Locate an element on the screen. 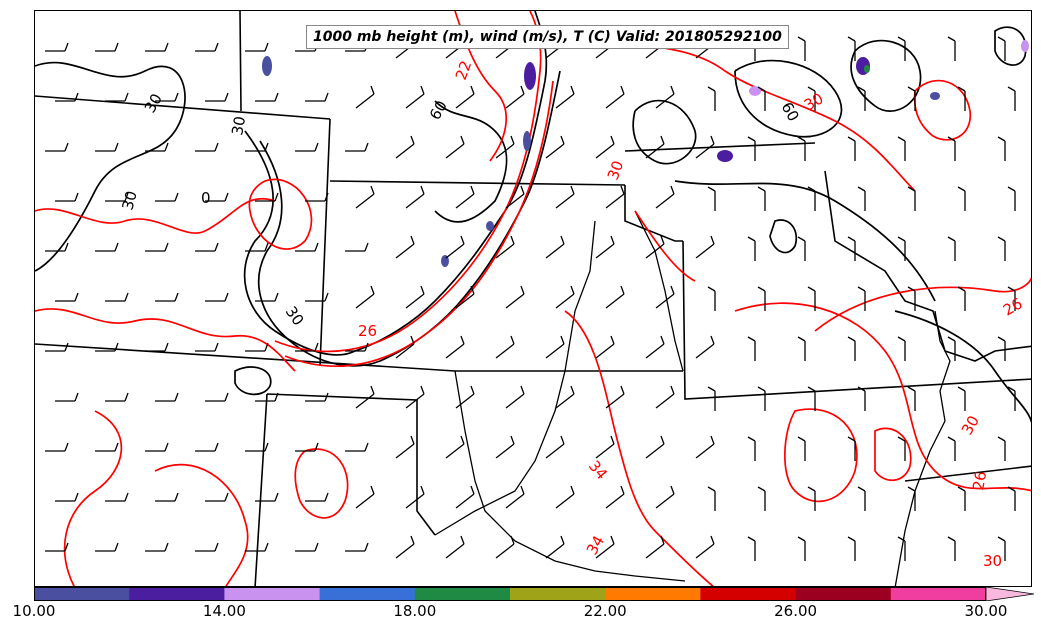 The width and height of the screenshot is (1041, 633). temperature-label: 34 is located at coordinates (595, 545).